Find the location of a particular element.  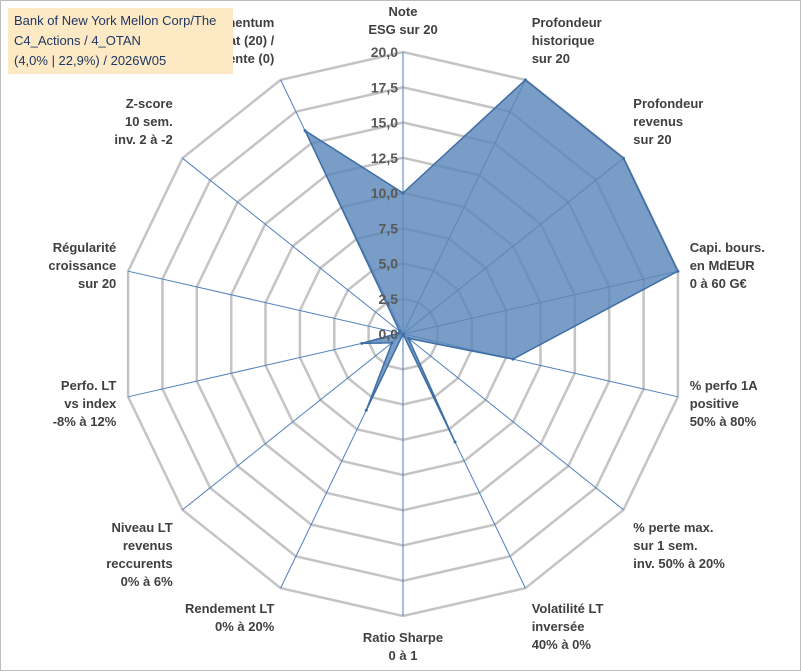

tick-label: 5,0 is located at coordinates (389, 264).